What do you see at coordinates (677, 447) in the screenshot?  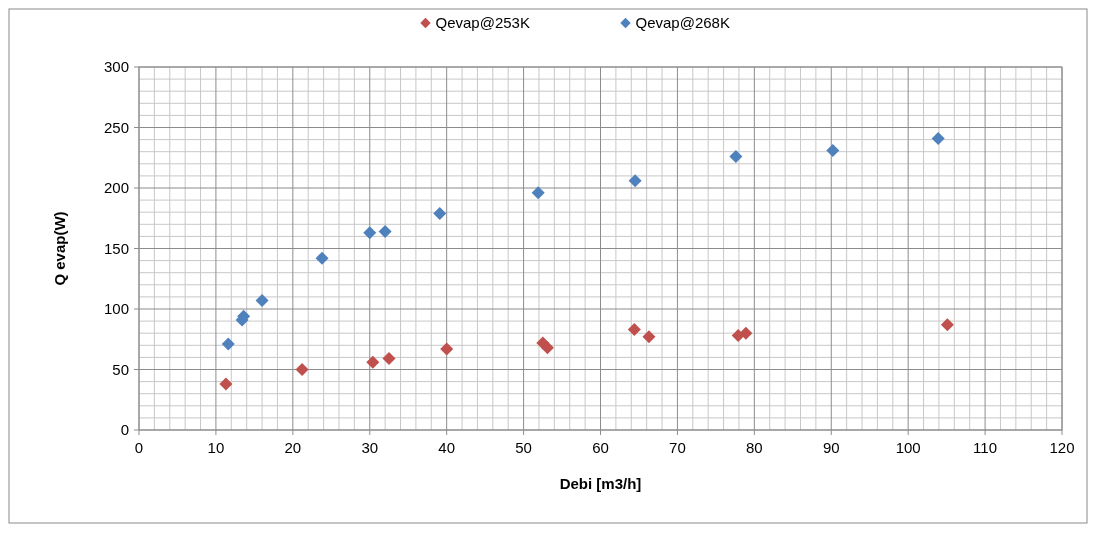 I see `x-tick-label: 70` at bounding box center [677, 447].